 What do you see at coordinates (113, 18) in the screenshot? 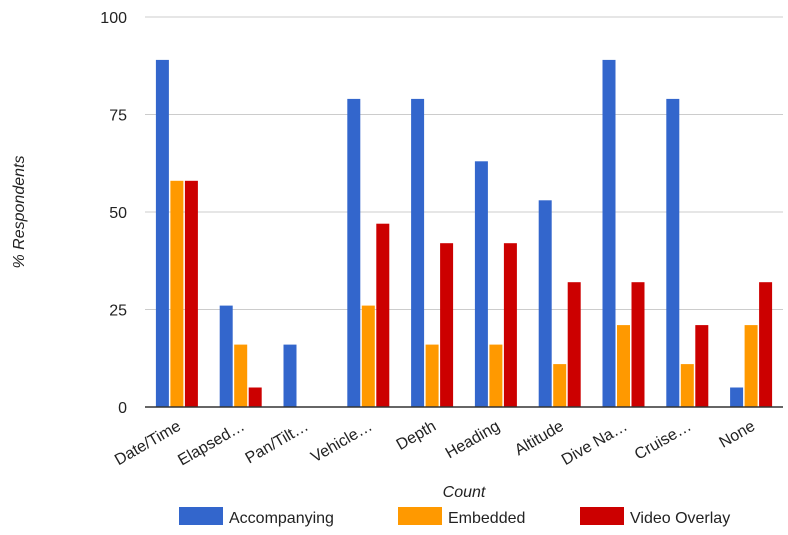
I see `y-tick-label: 100` at bounding box center [113, 18].